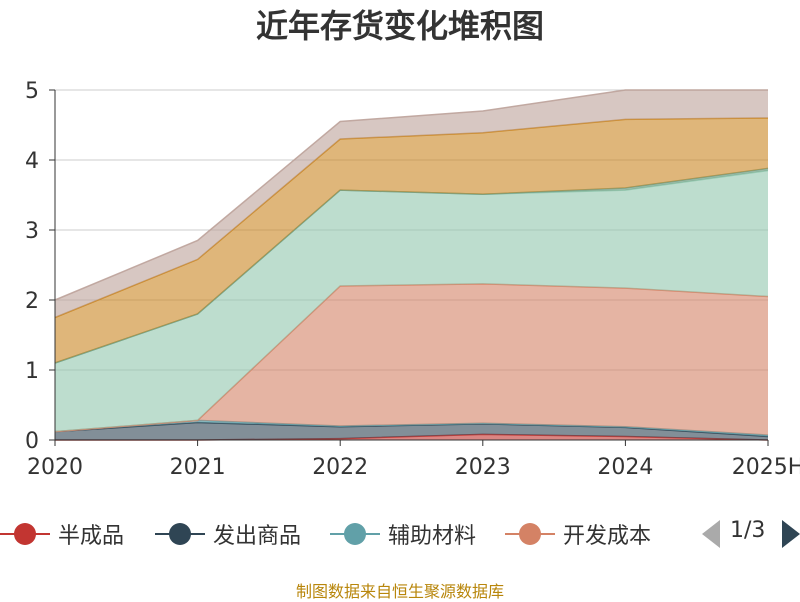 This screenshot has height=602, width=800. Describe the element at coordinates (399, 591) in the screenshot. I see `source-note: 制图数据来自恒生聚源数据库` at that location.